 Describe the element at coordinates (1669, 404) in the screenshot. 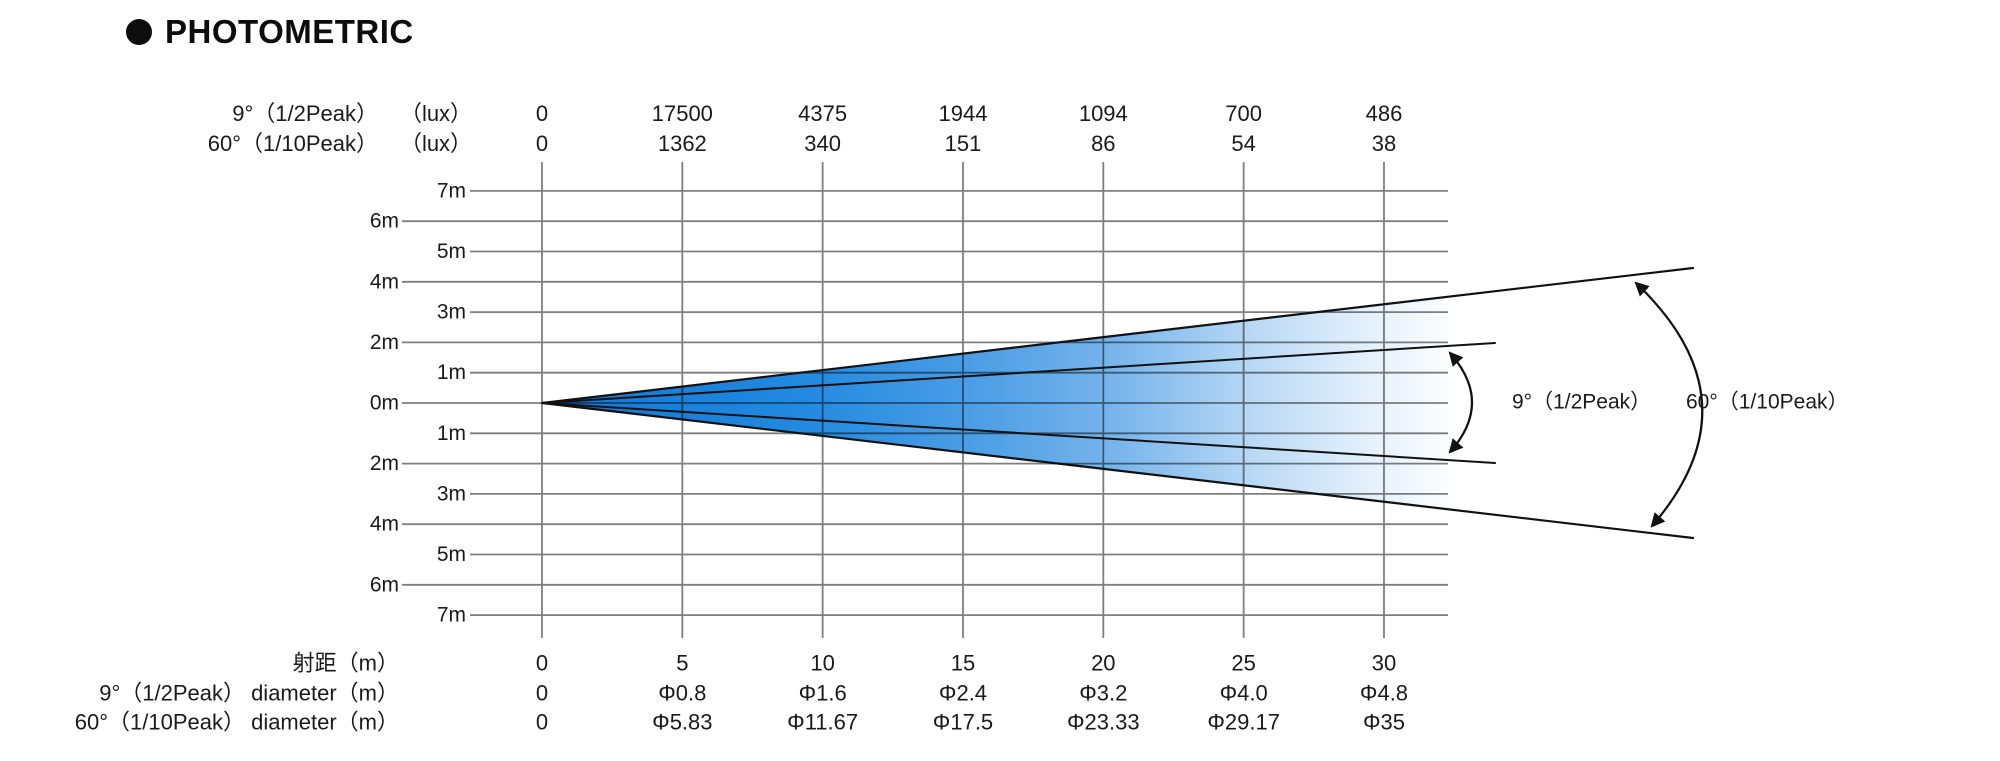

I see `wide-angle-arc` at that location.